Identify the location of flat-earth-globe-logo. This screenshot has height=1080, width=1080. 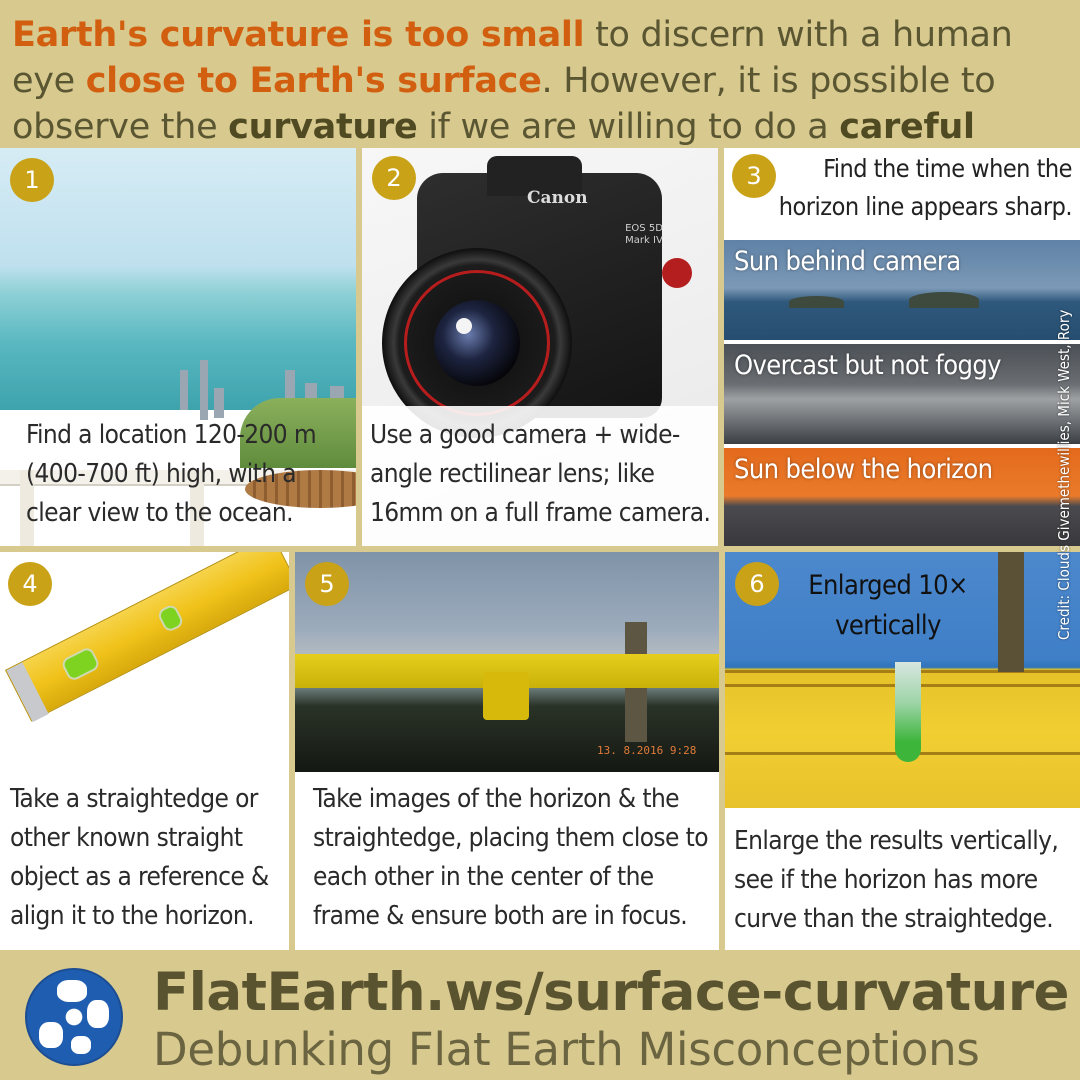
(74, 1017).